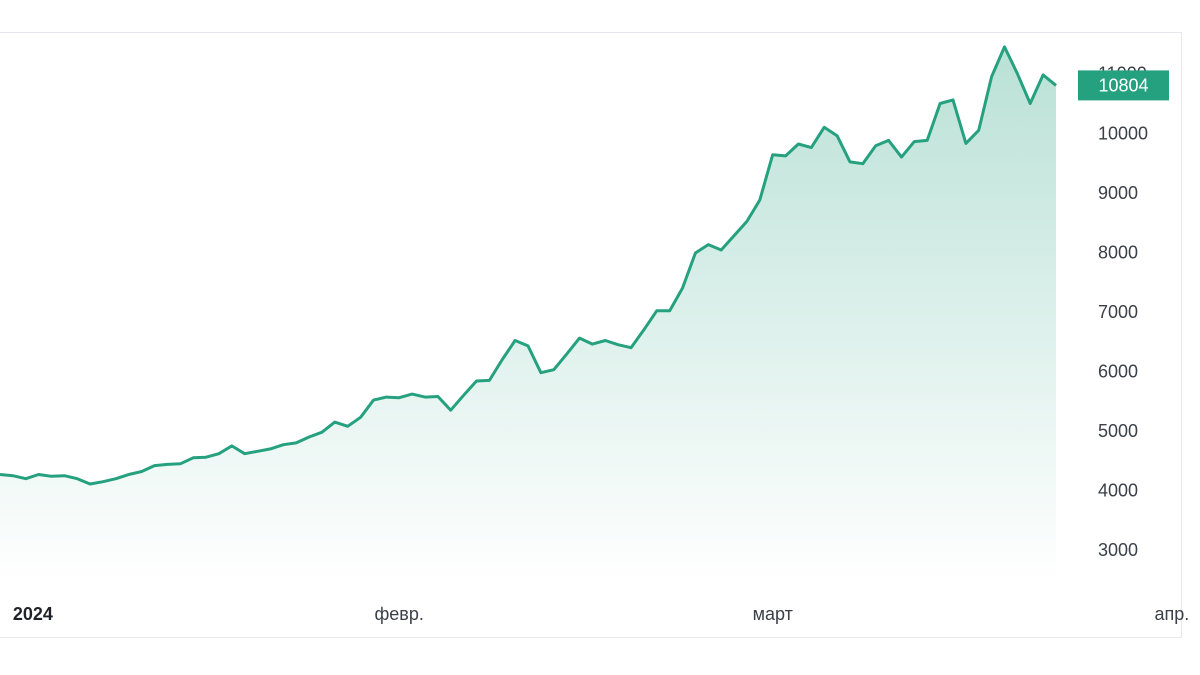 The height and width of the screenshot is (675, 1200). I want to click on y-tick-label: 10000, so click(1123, 133).